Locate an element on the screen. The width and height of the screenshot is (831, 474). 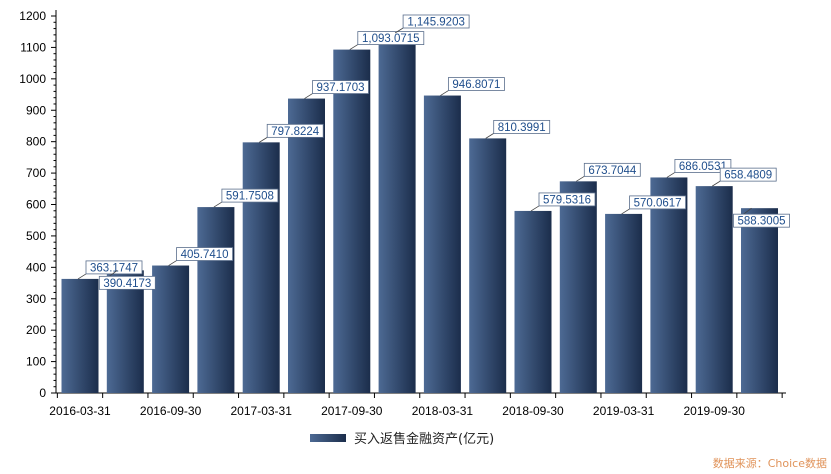
x-tick-label: 2018-09-30 is located at coordinates (533, 411).